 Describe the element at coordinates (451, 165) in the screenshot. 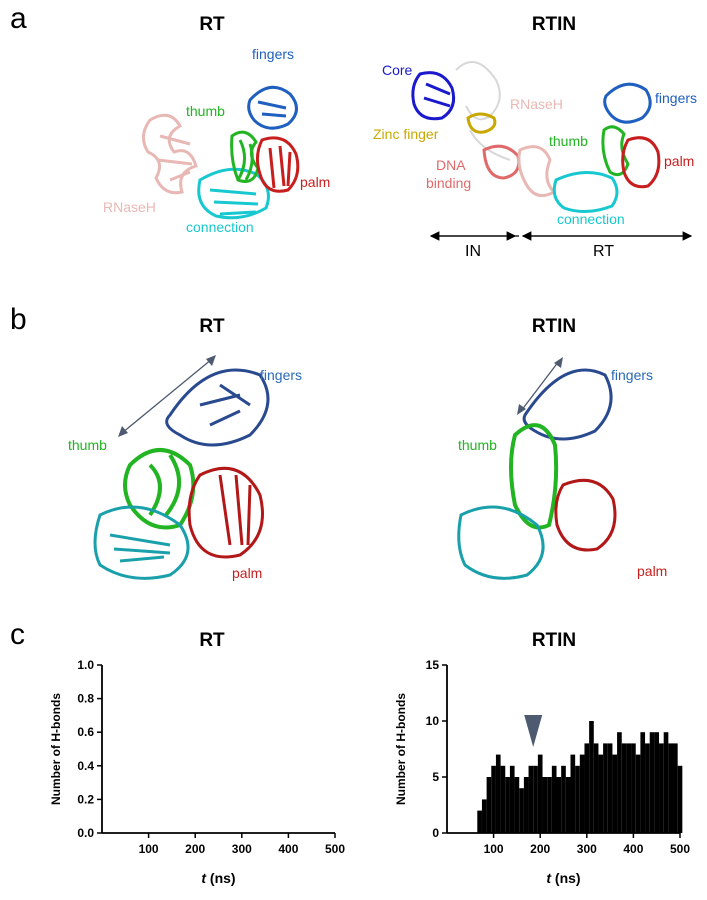

I see `dna-binding-label-line1: DNA` at that location.